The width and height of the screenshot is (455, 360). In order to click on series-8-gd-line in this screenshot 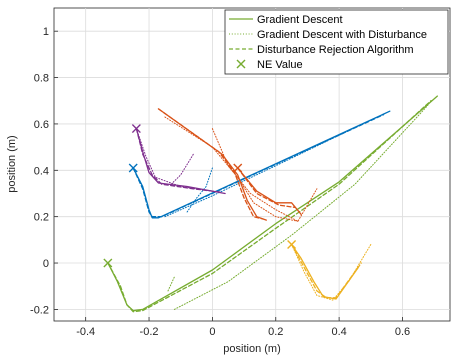, I will do `click(269, 191)`.